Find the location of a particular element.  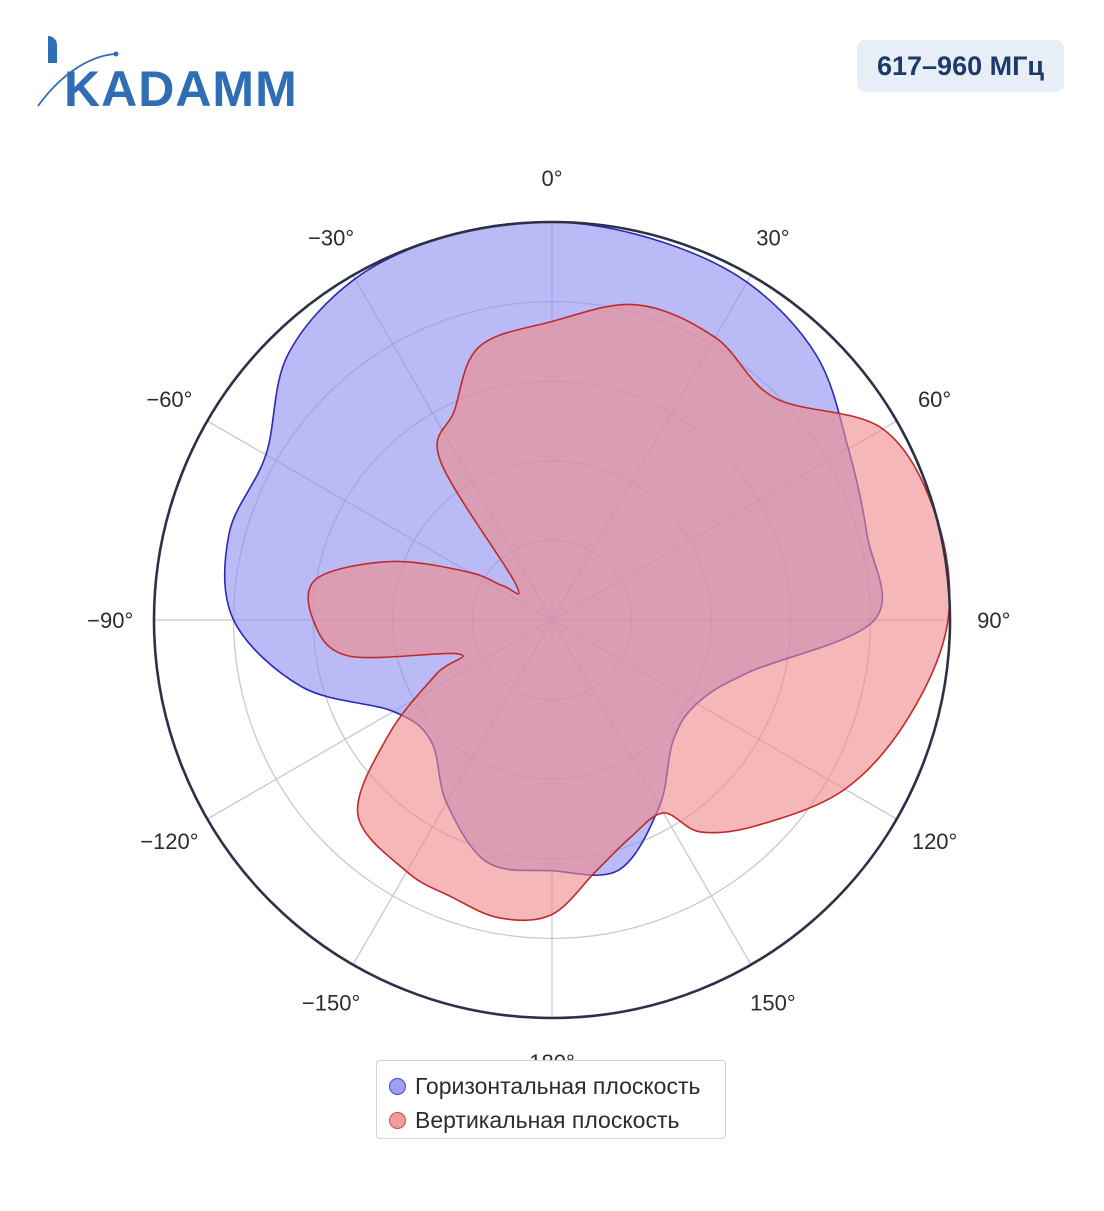

frequency-badge: 617–960 МГц is located at coordinates (960, 66).